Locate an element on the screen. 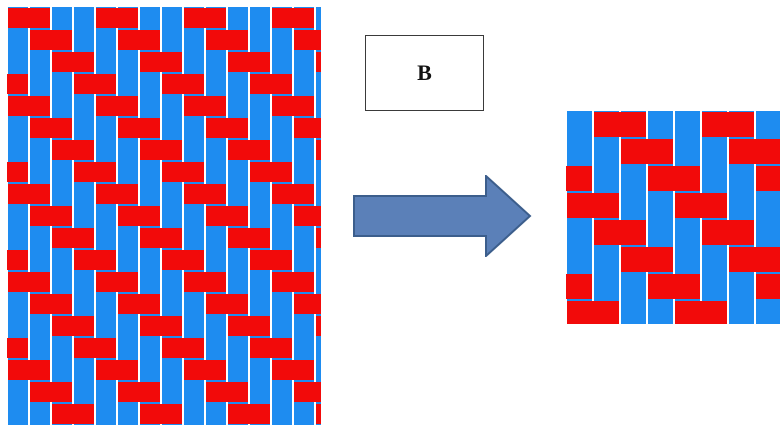 The width and height of the screenshot is (780, 426). label-text: B is located at coordinates (424, 72).